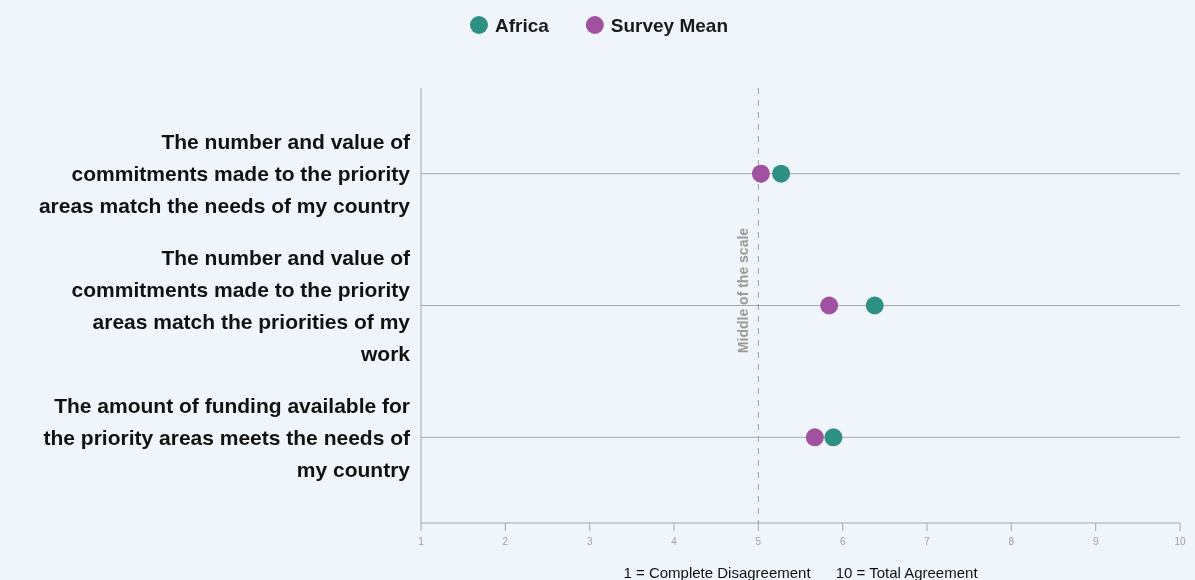  Describe the element at coordinates (669, 25) in the screenshot. I see `legend-label: Survey Mean` at that location.